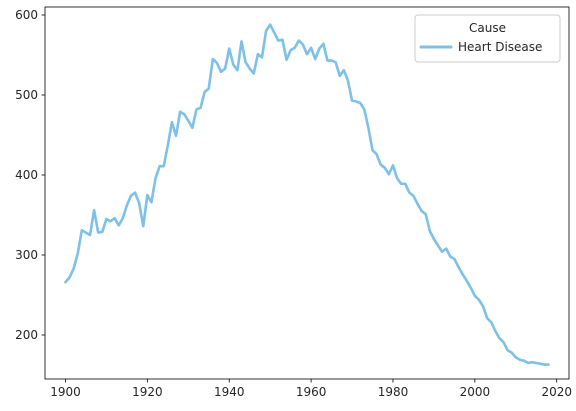 This screenshot has height=411, width=576. Describe the element at coordinates (26, 15) in the screenshot. I see `y-tick-label: 600` at that location.